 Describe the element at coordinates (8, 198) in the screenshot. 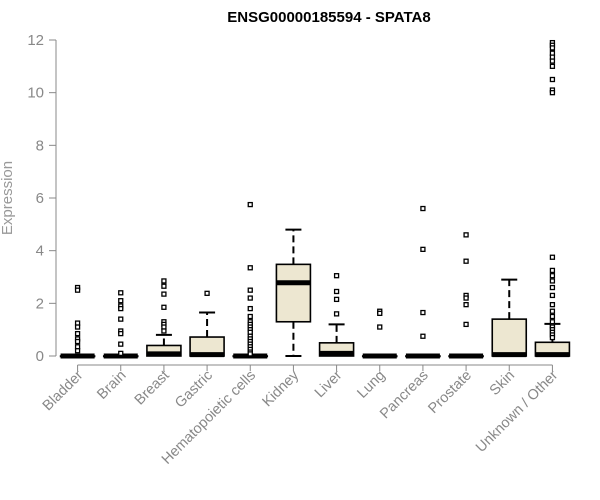

I see `y-axis-label: Expression` at that location.